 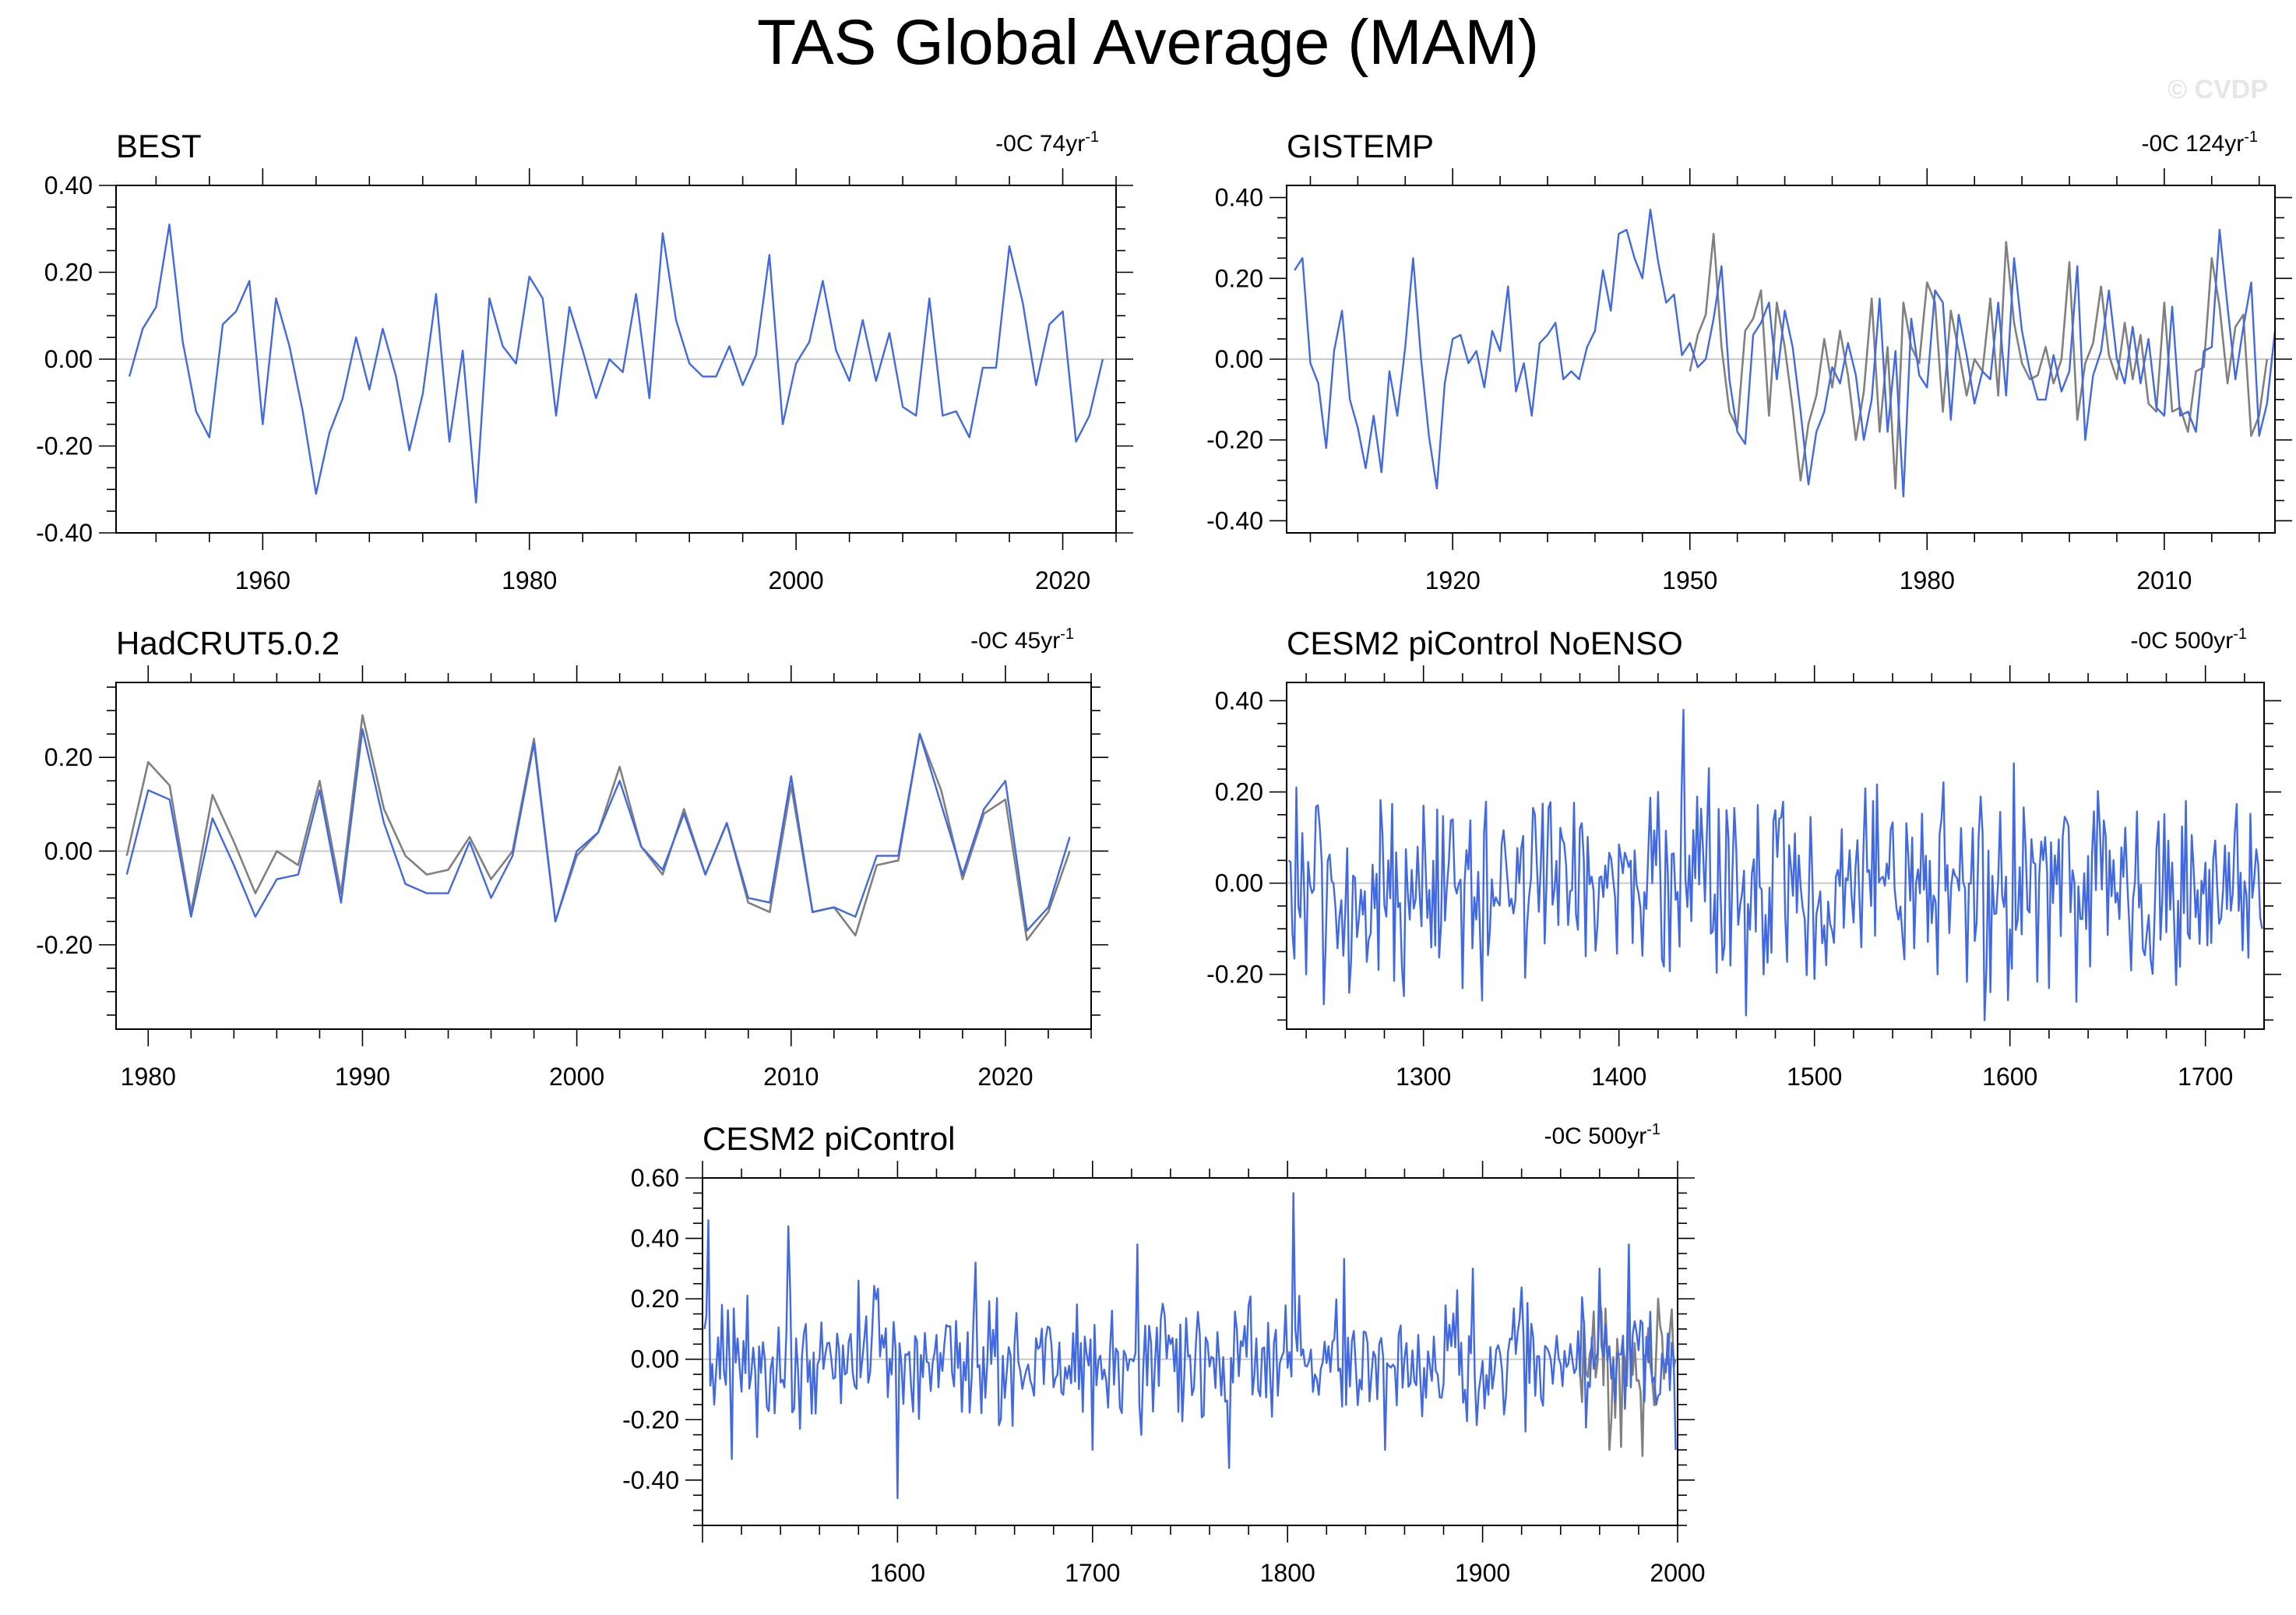 I want to click on panel-title: GISTEMP, so click(x=1360, y=146).